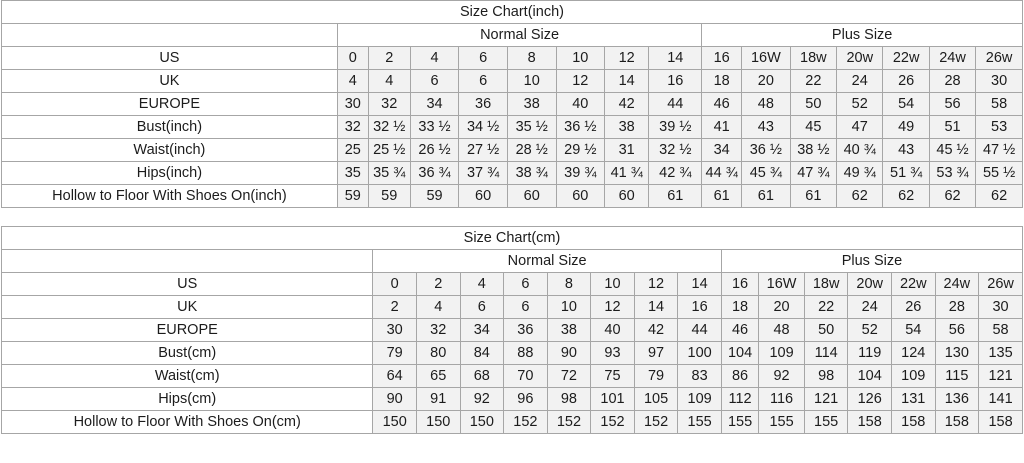 The height and width of the screenshot is (463, 1024). Describe the element at coordinates (482, 399) in the screenshot. I see `data-cell: 92` at that location.